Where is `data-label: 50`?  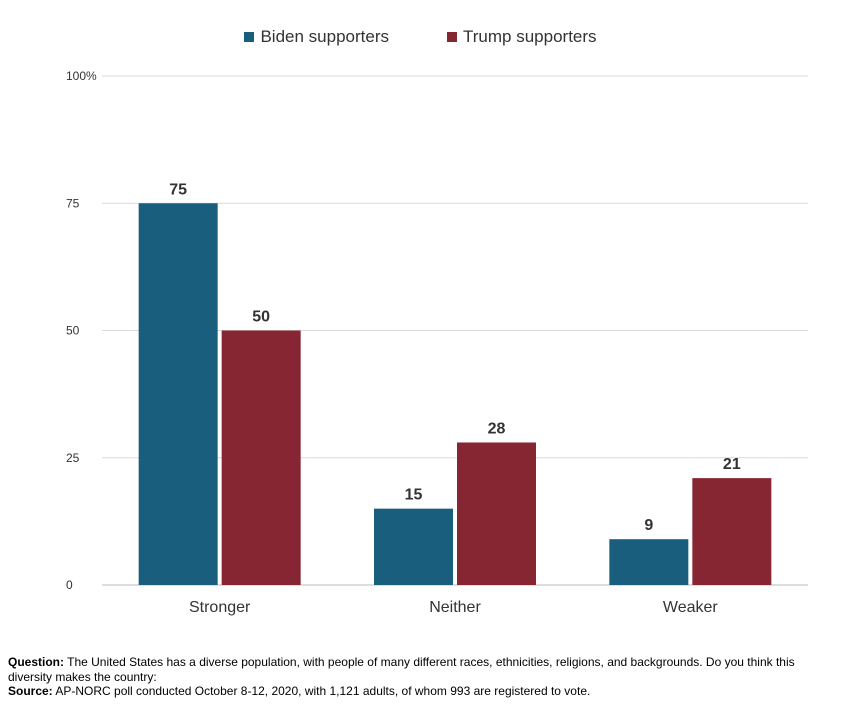
data-label: 50 is located at coordinates (261, 317).